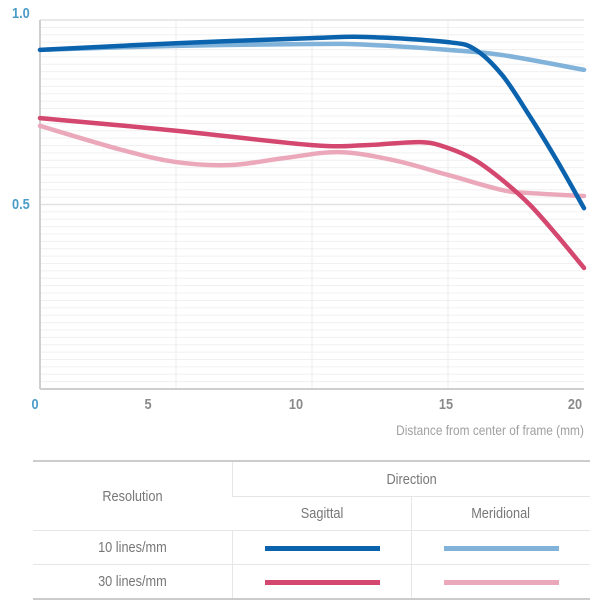 The width and height of the screenshot is (600, 600). I want to click on legend-swatch-30-sagittal, so click(322, 582).